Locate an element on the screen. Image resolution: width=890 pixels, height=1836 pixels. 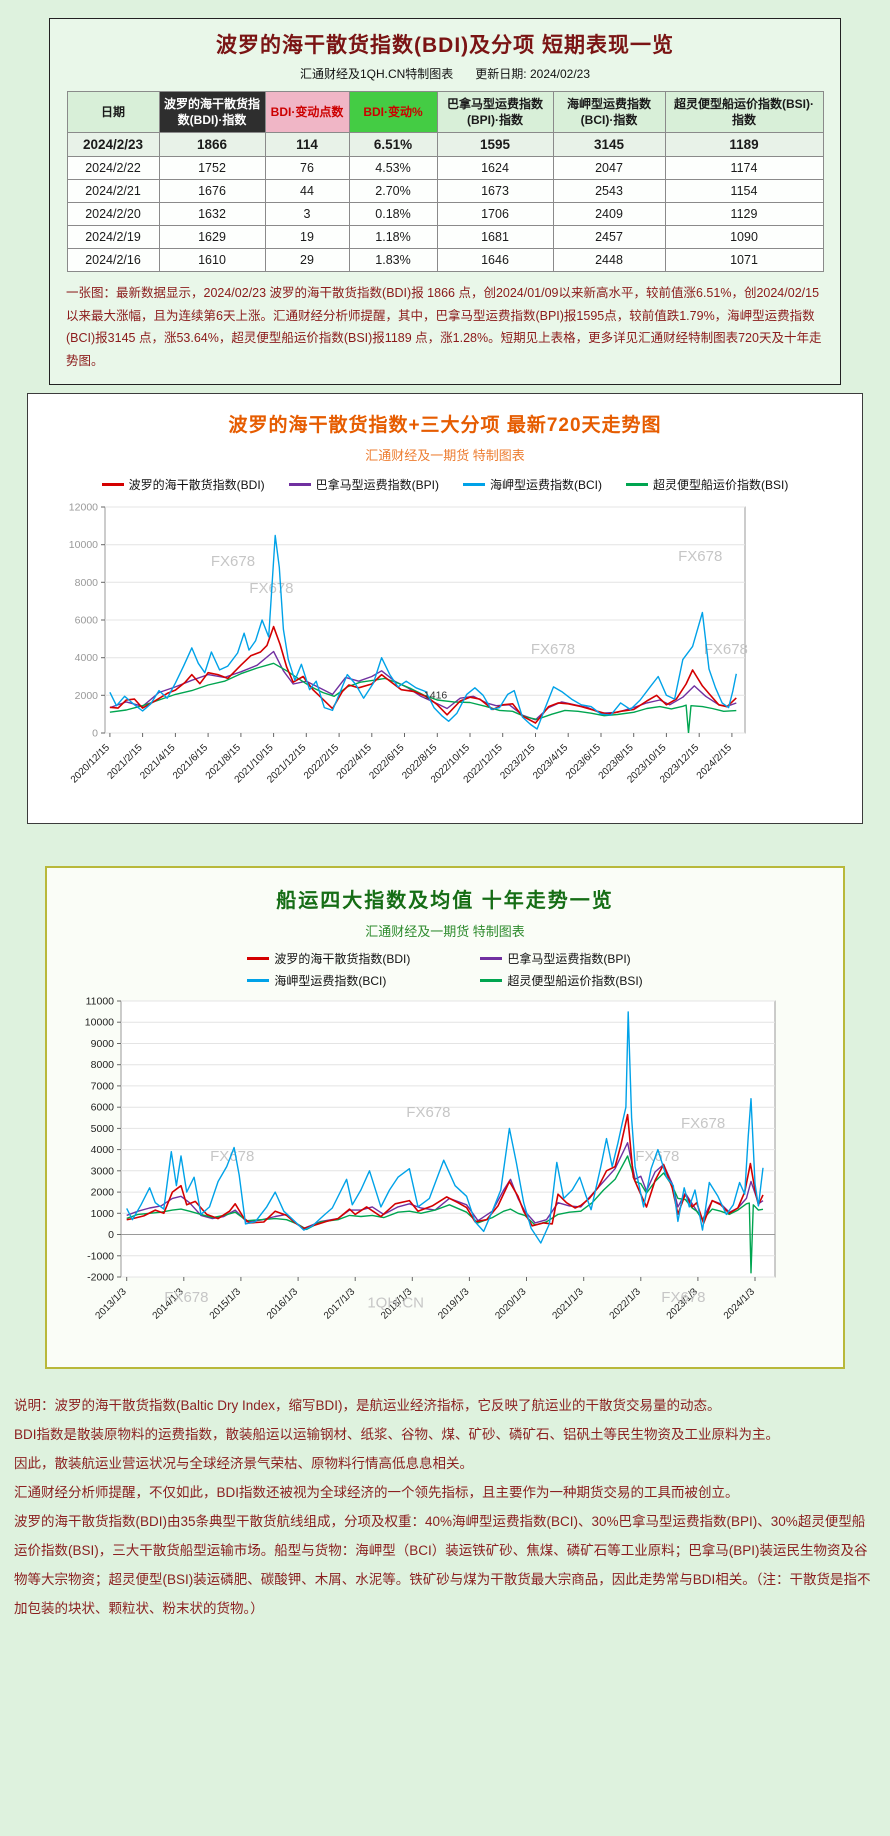
legend-item-bsi: 超灵便型船运价指数(BSI) is located at coordinates (707, 484).